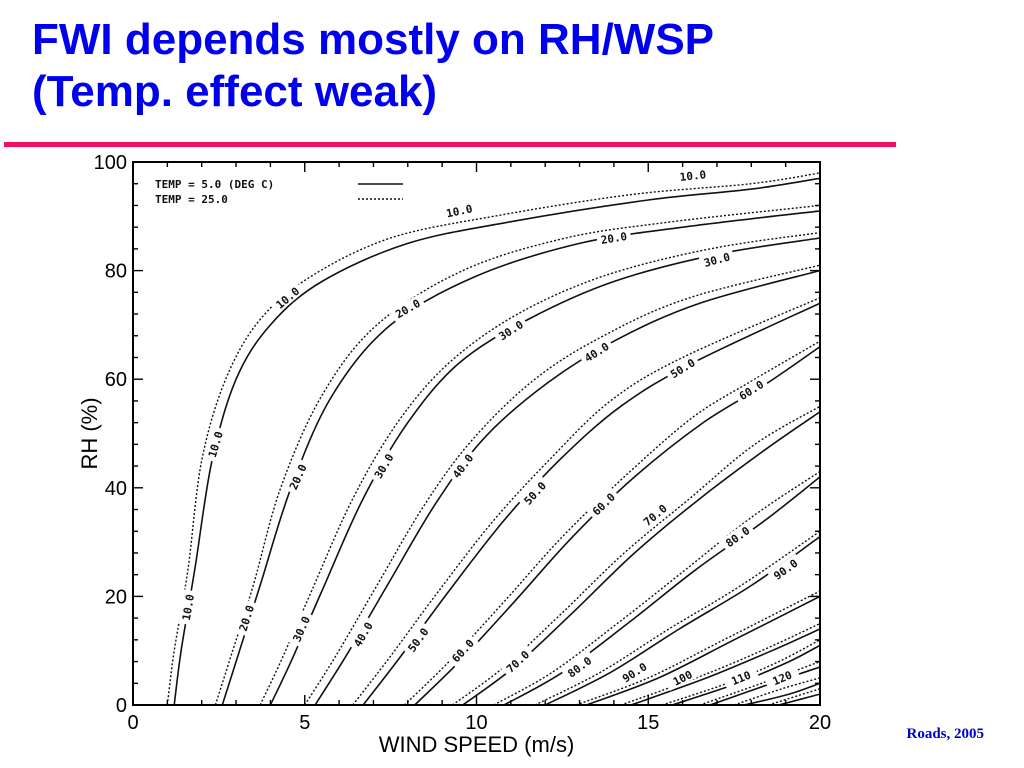  I want to click on y-tick-label: 100, so click(110, 163).